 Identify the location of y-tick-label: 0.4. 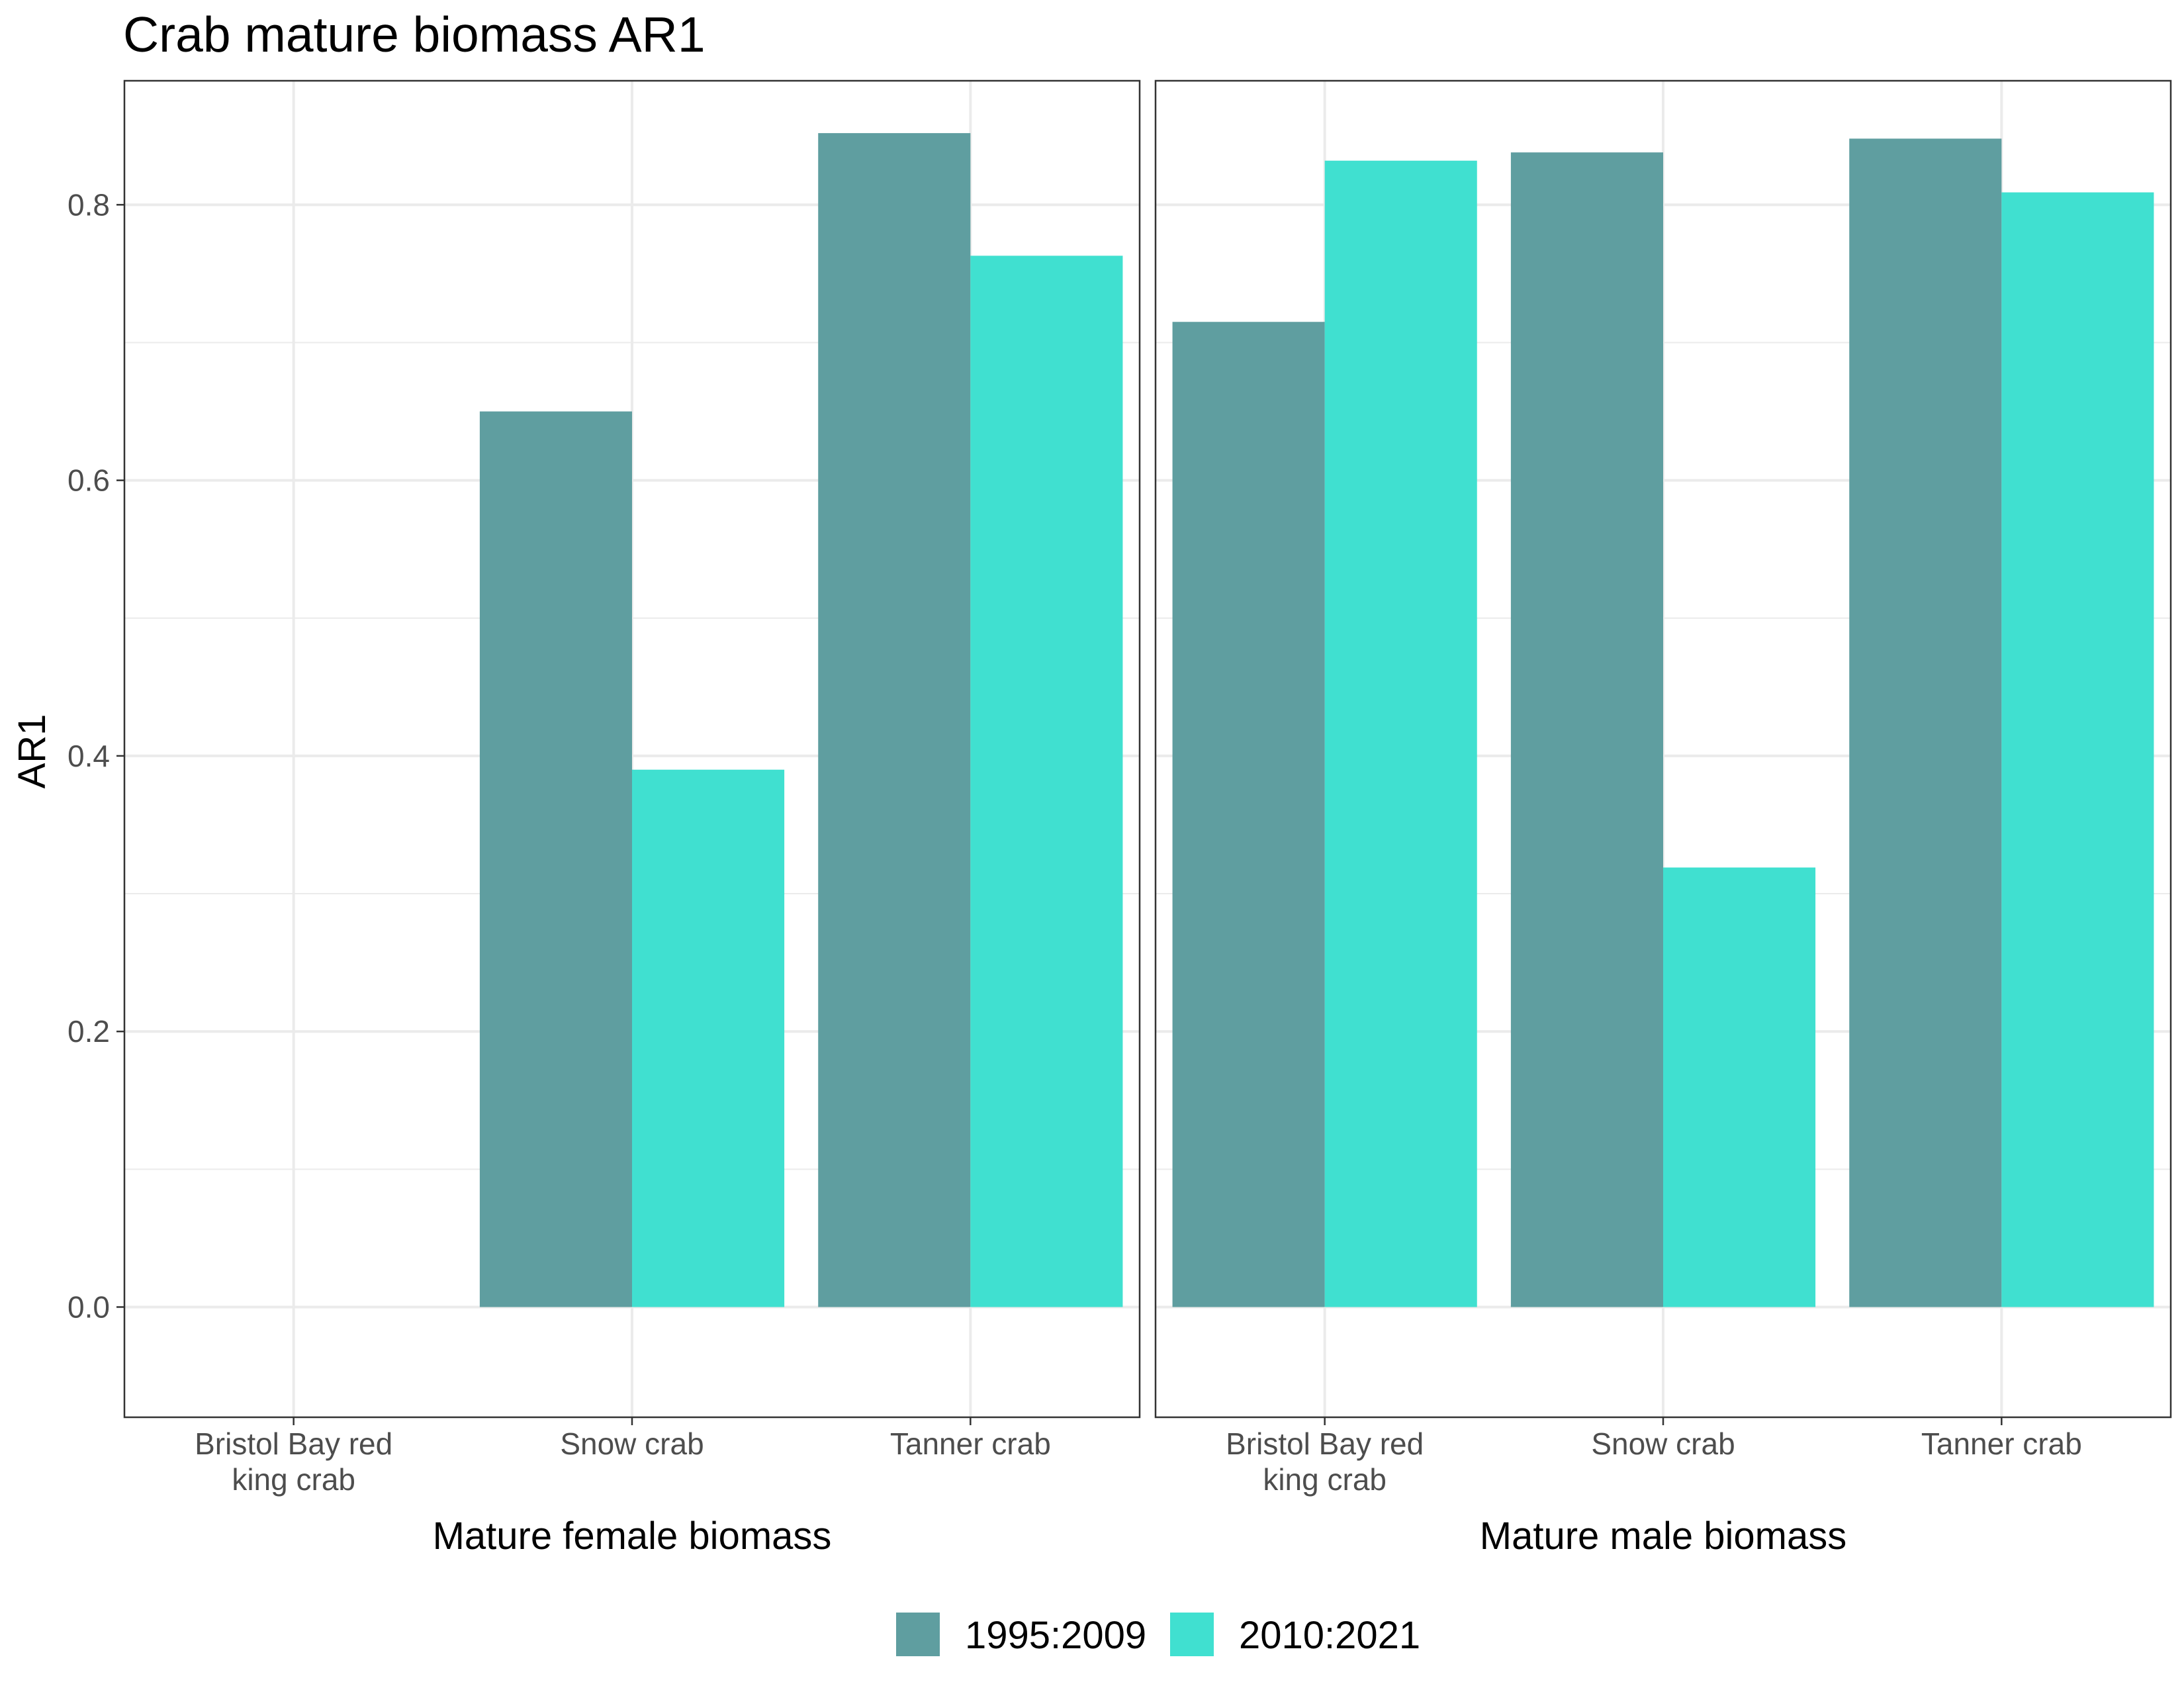
(89, 756).